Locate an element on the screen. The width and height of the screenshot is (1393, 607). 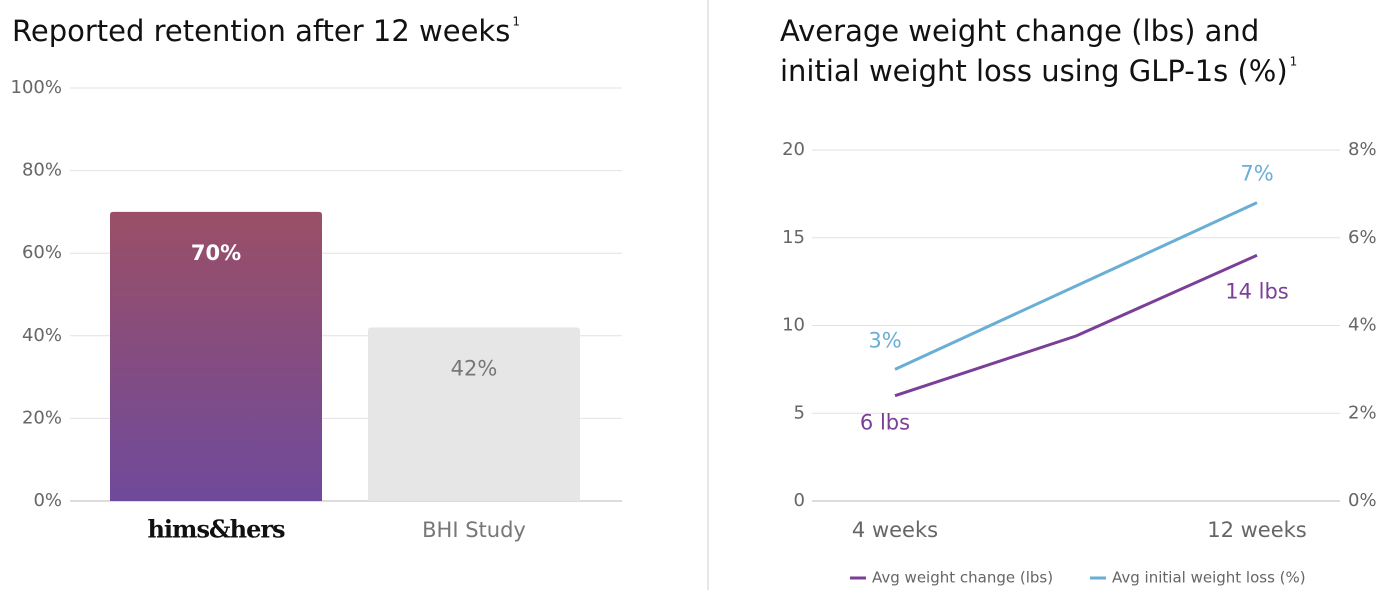
y2-tick-label: 6% is located at coordinates (1362, 237).